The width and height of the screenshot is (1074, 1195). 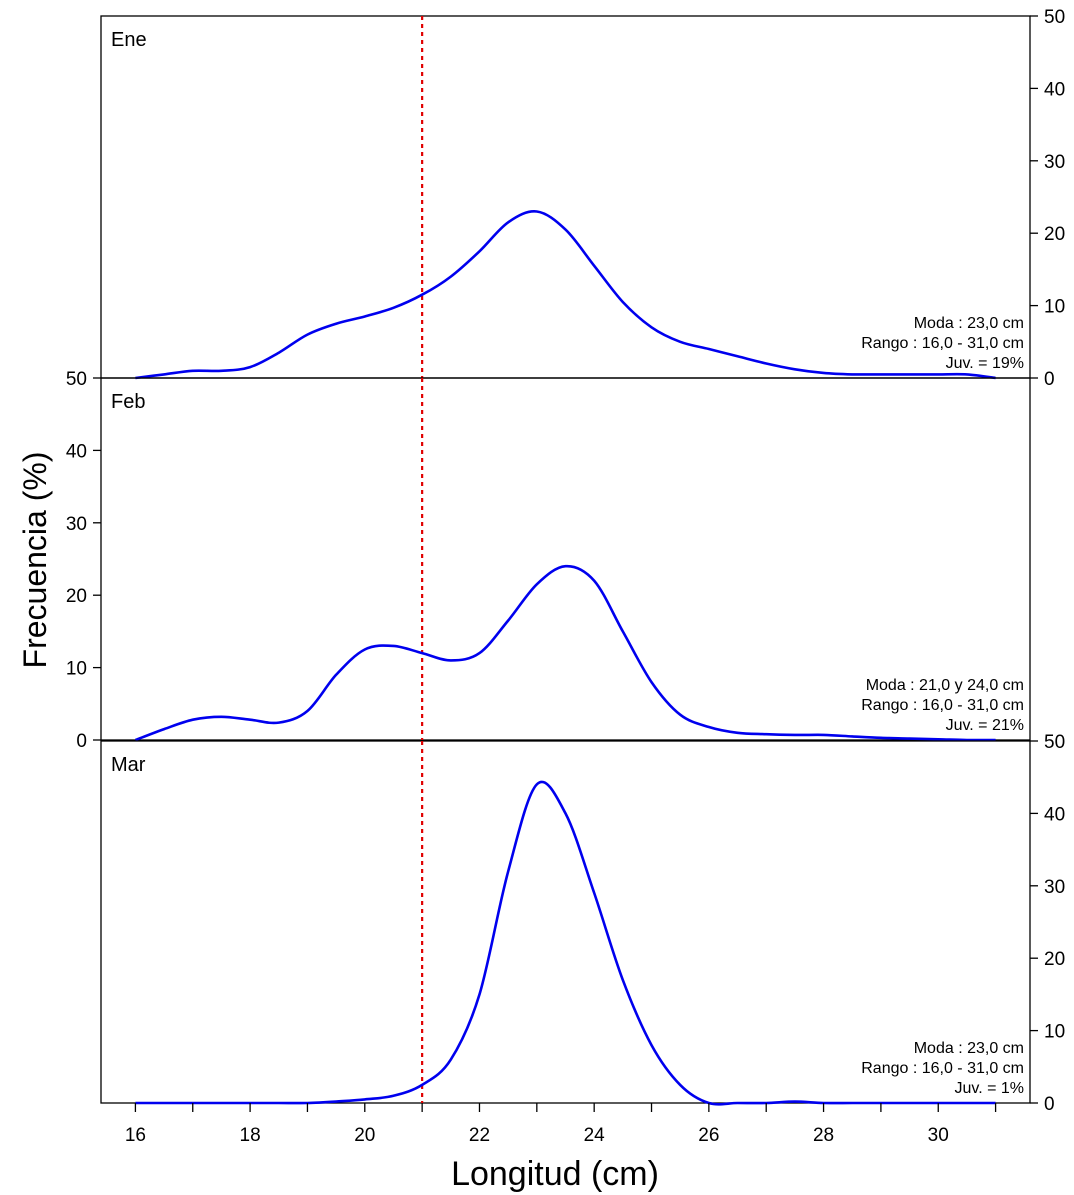 What do you see at coordinates (35, 560) in the screenshot?
I see `y-axis-title: Frecuencia (%)` at bounding box center [35, 560].